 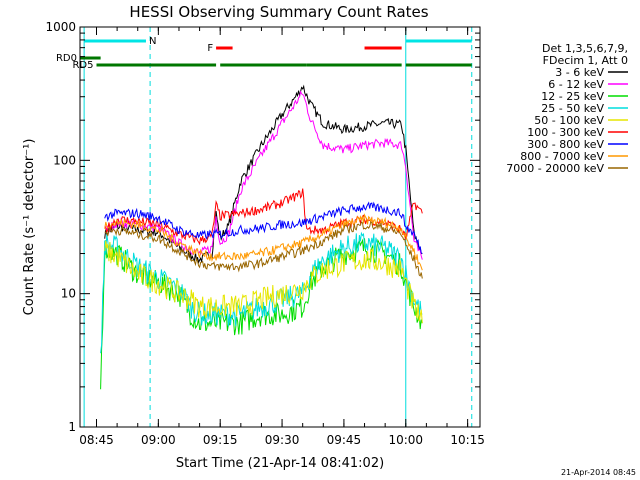 I want to click on legend-label-8: 7000 - 20000 keV, so click(x=555, y=168).